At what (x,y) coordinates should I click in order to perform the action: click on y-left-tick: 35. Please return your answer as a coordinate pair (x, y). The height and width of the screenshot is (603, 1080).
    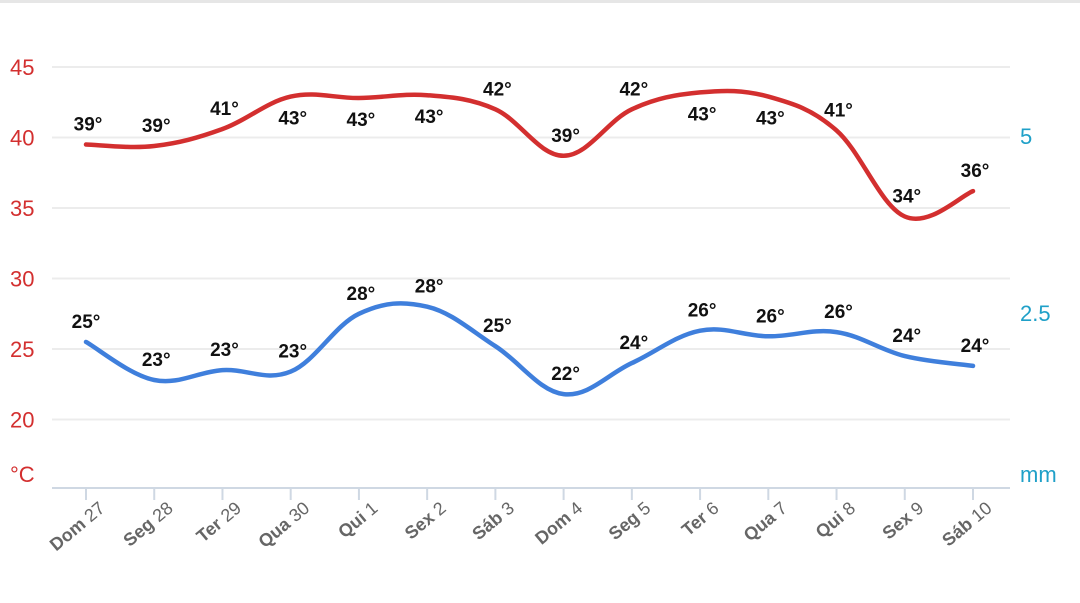
    Looking at the image, I should click on (22, 208).